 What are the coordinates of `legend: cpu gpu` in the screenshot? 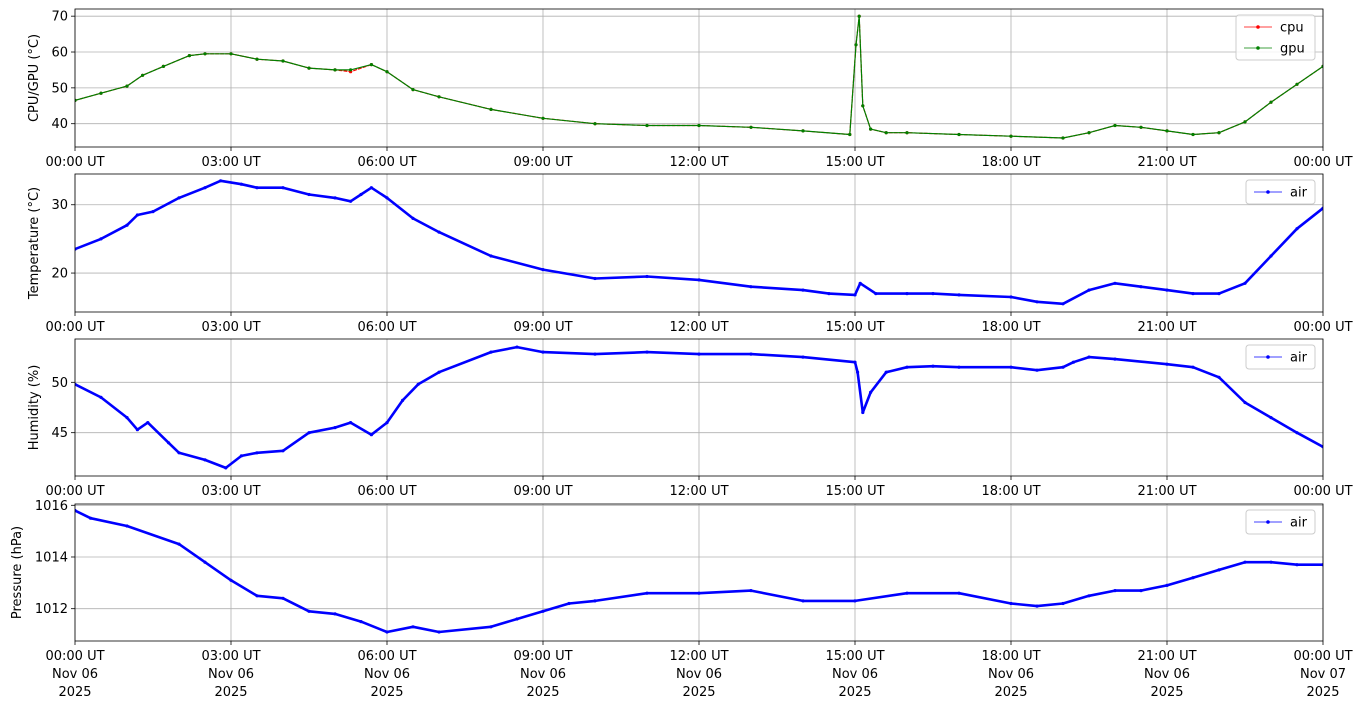 It's located at (1275, 37).